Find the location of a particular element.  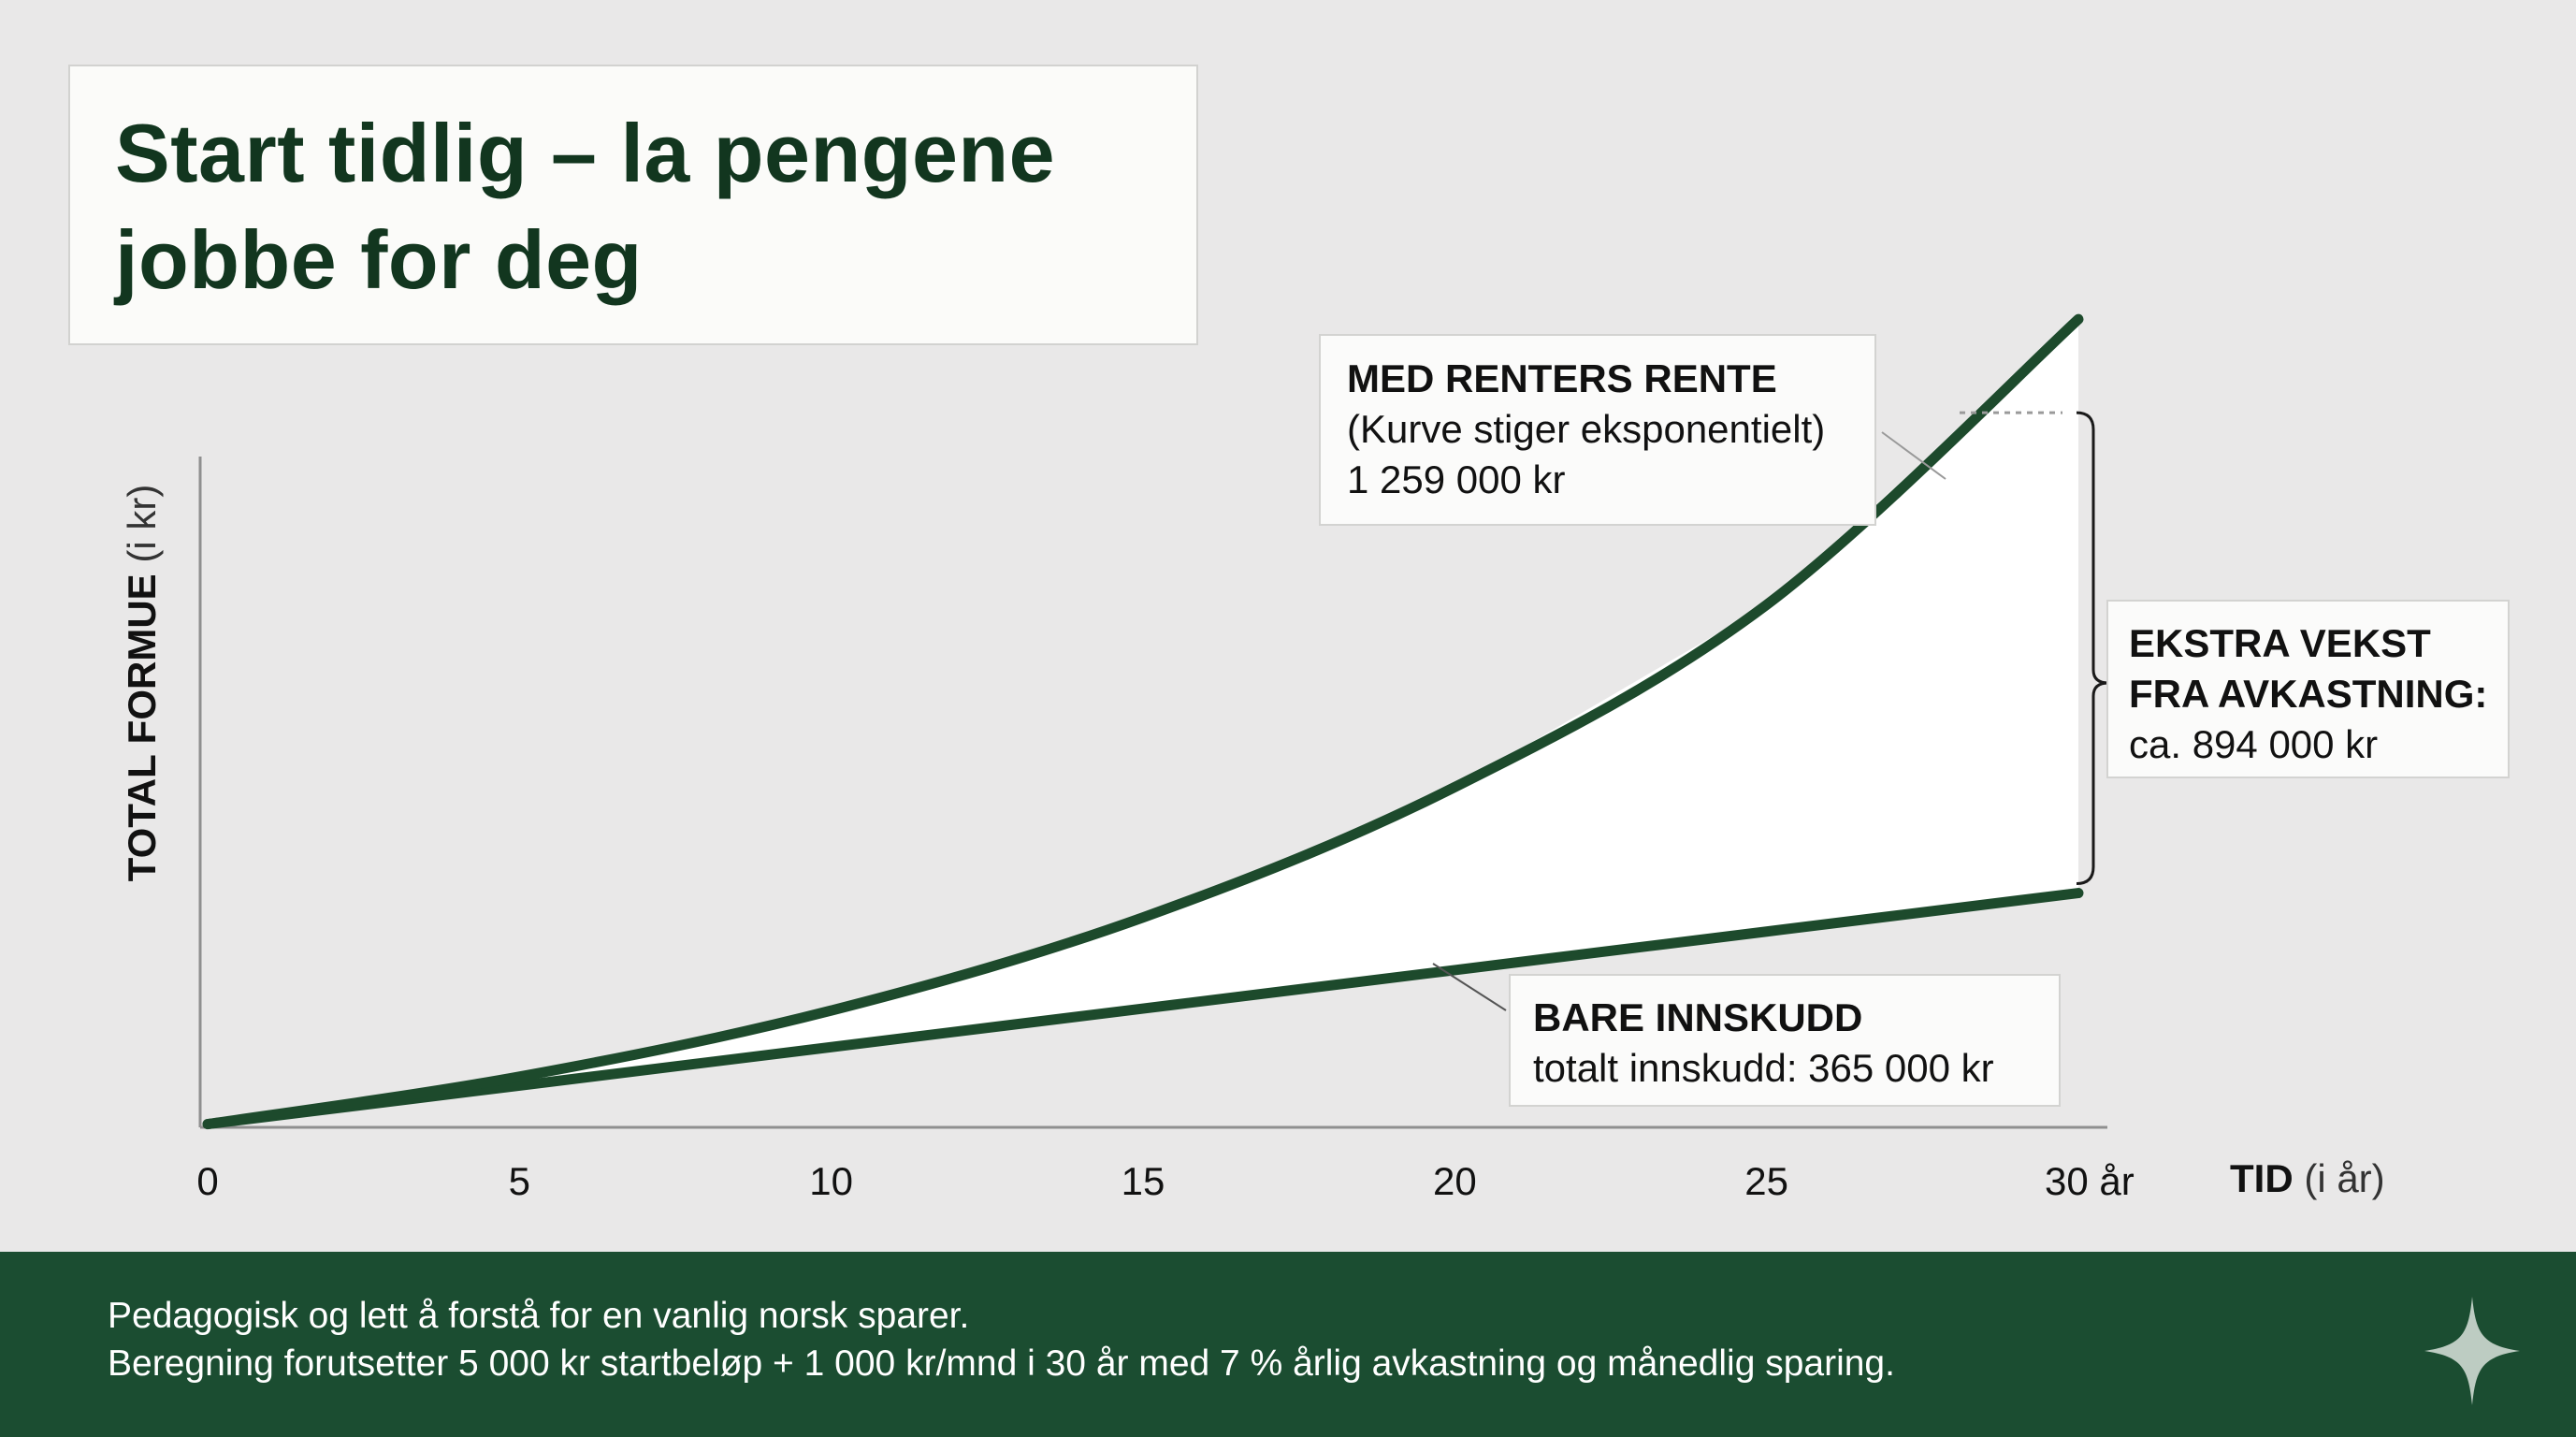

x-tick-label: 15 is located at coordinates (1143, 1181).